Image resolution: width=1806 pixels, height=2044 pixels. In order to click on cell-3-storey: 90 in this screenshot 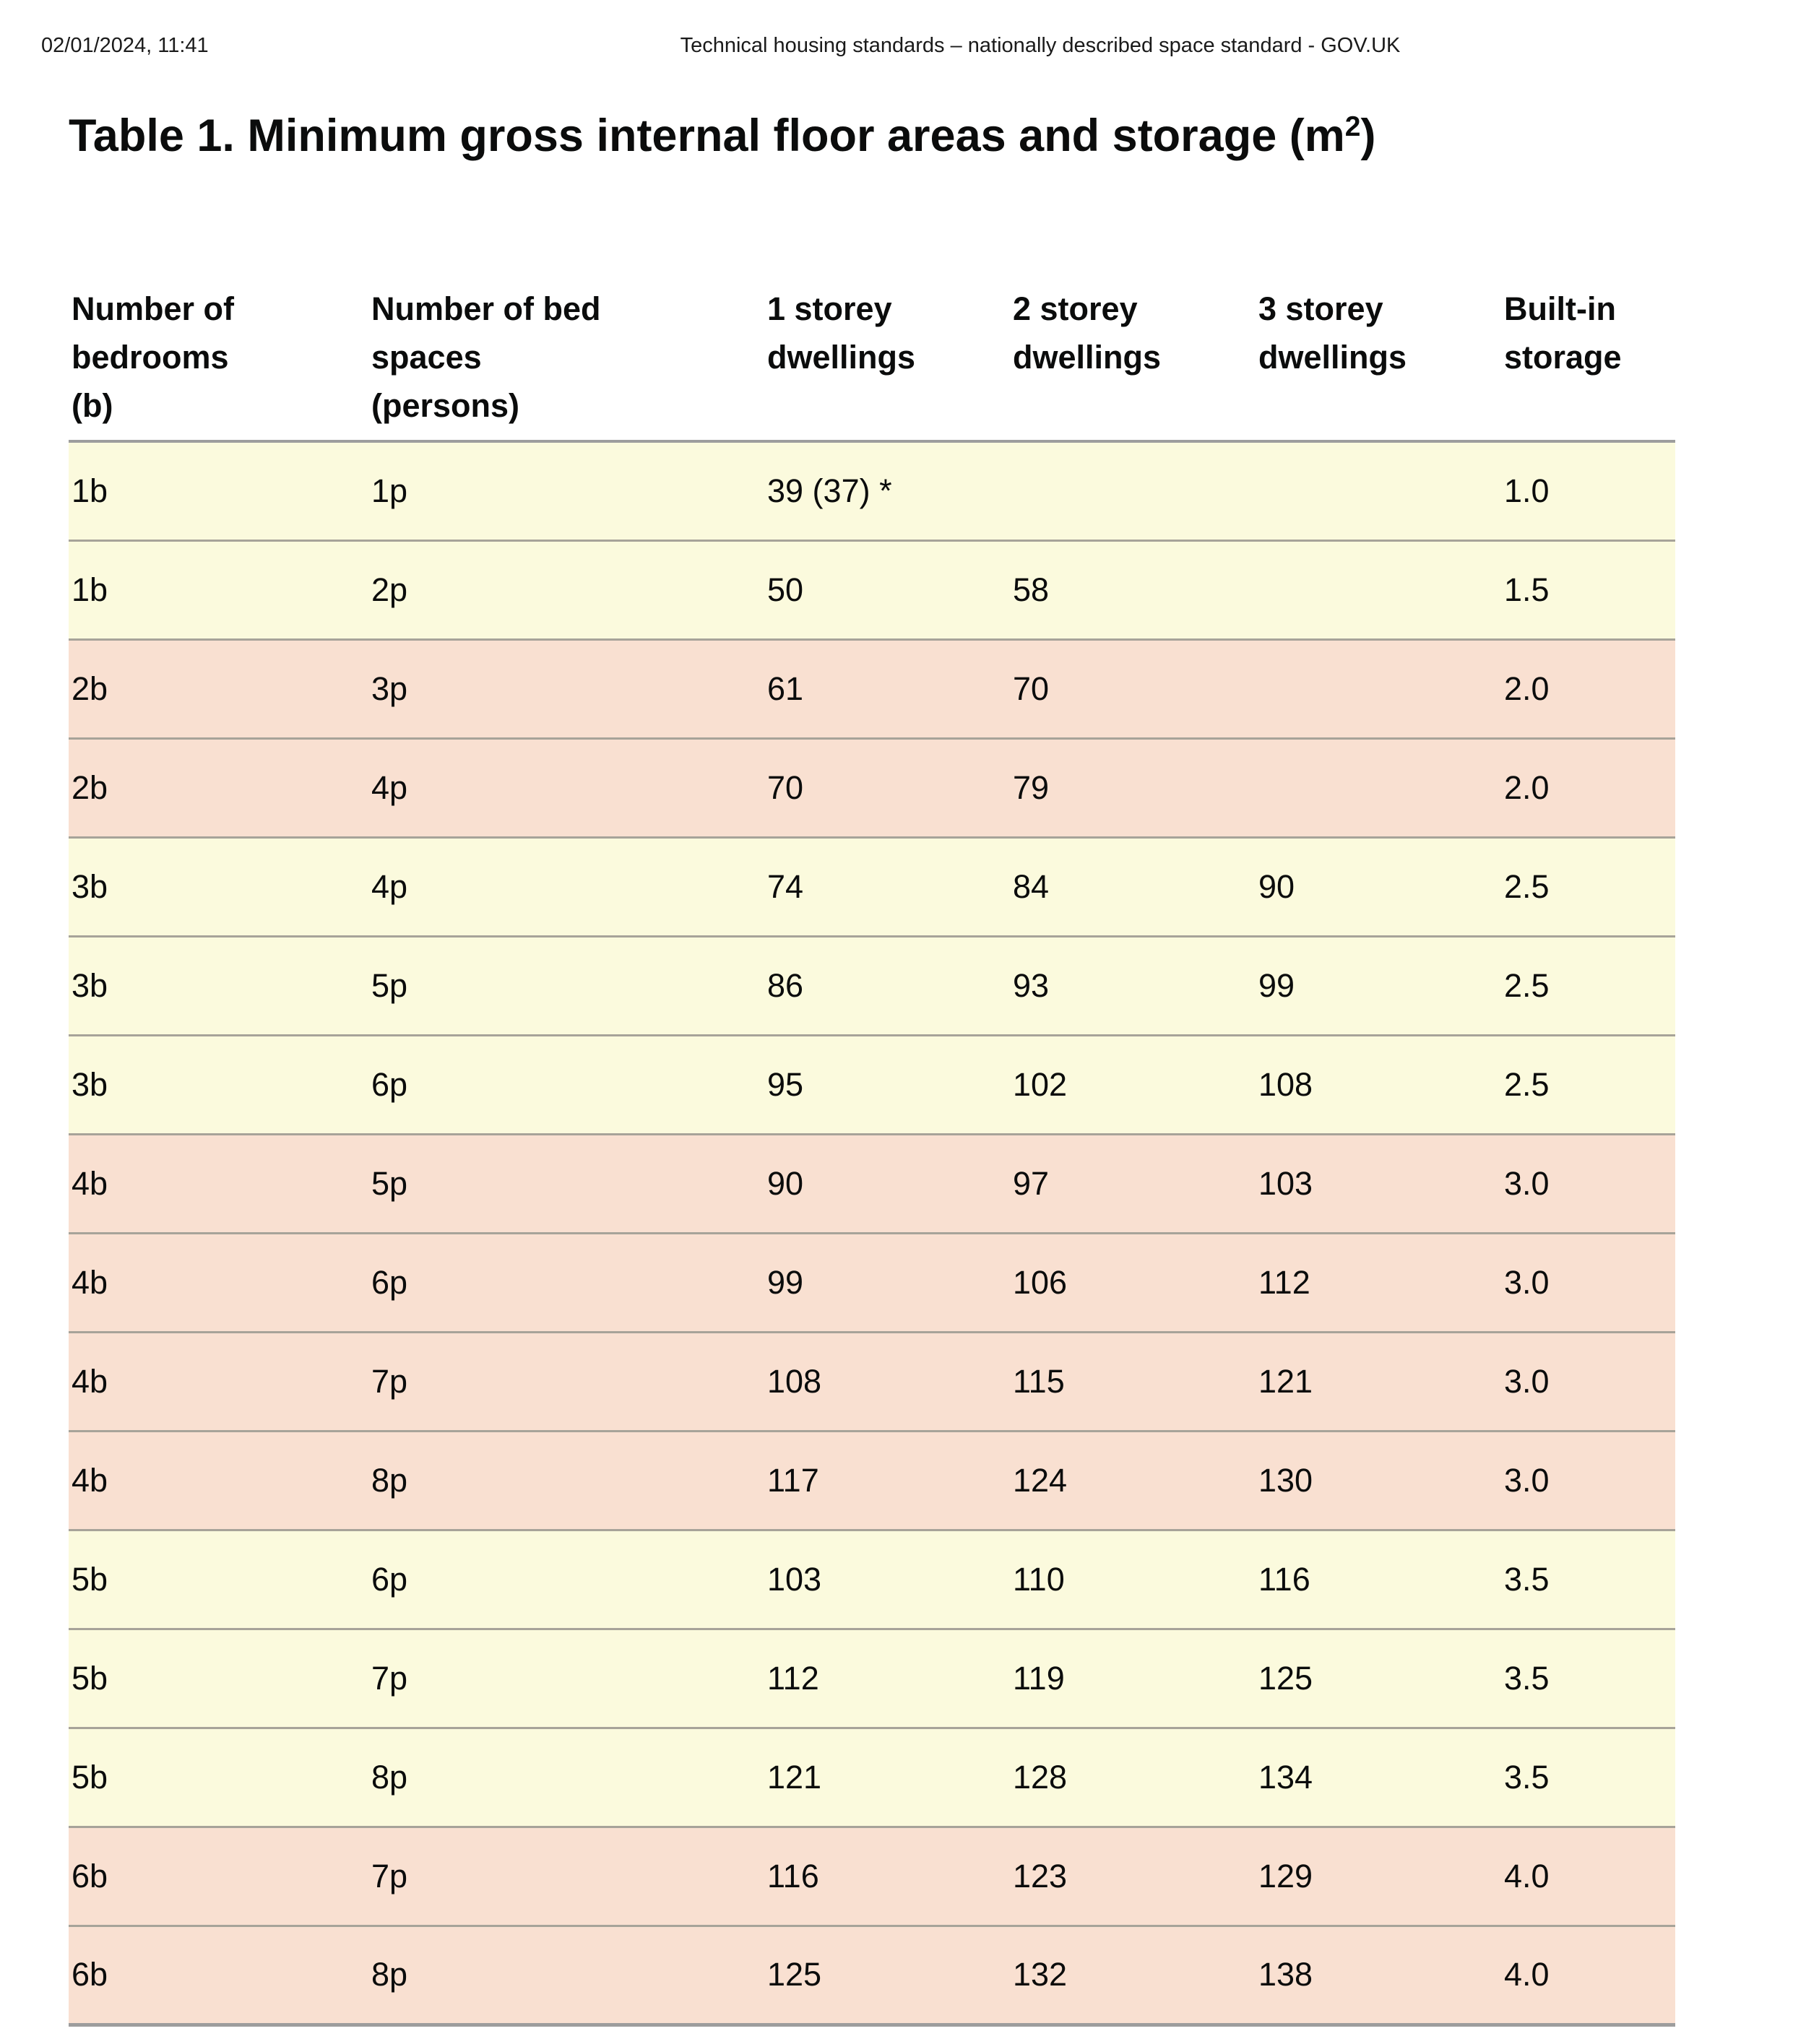, I will do `click(1276, 886)`.